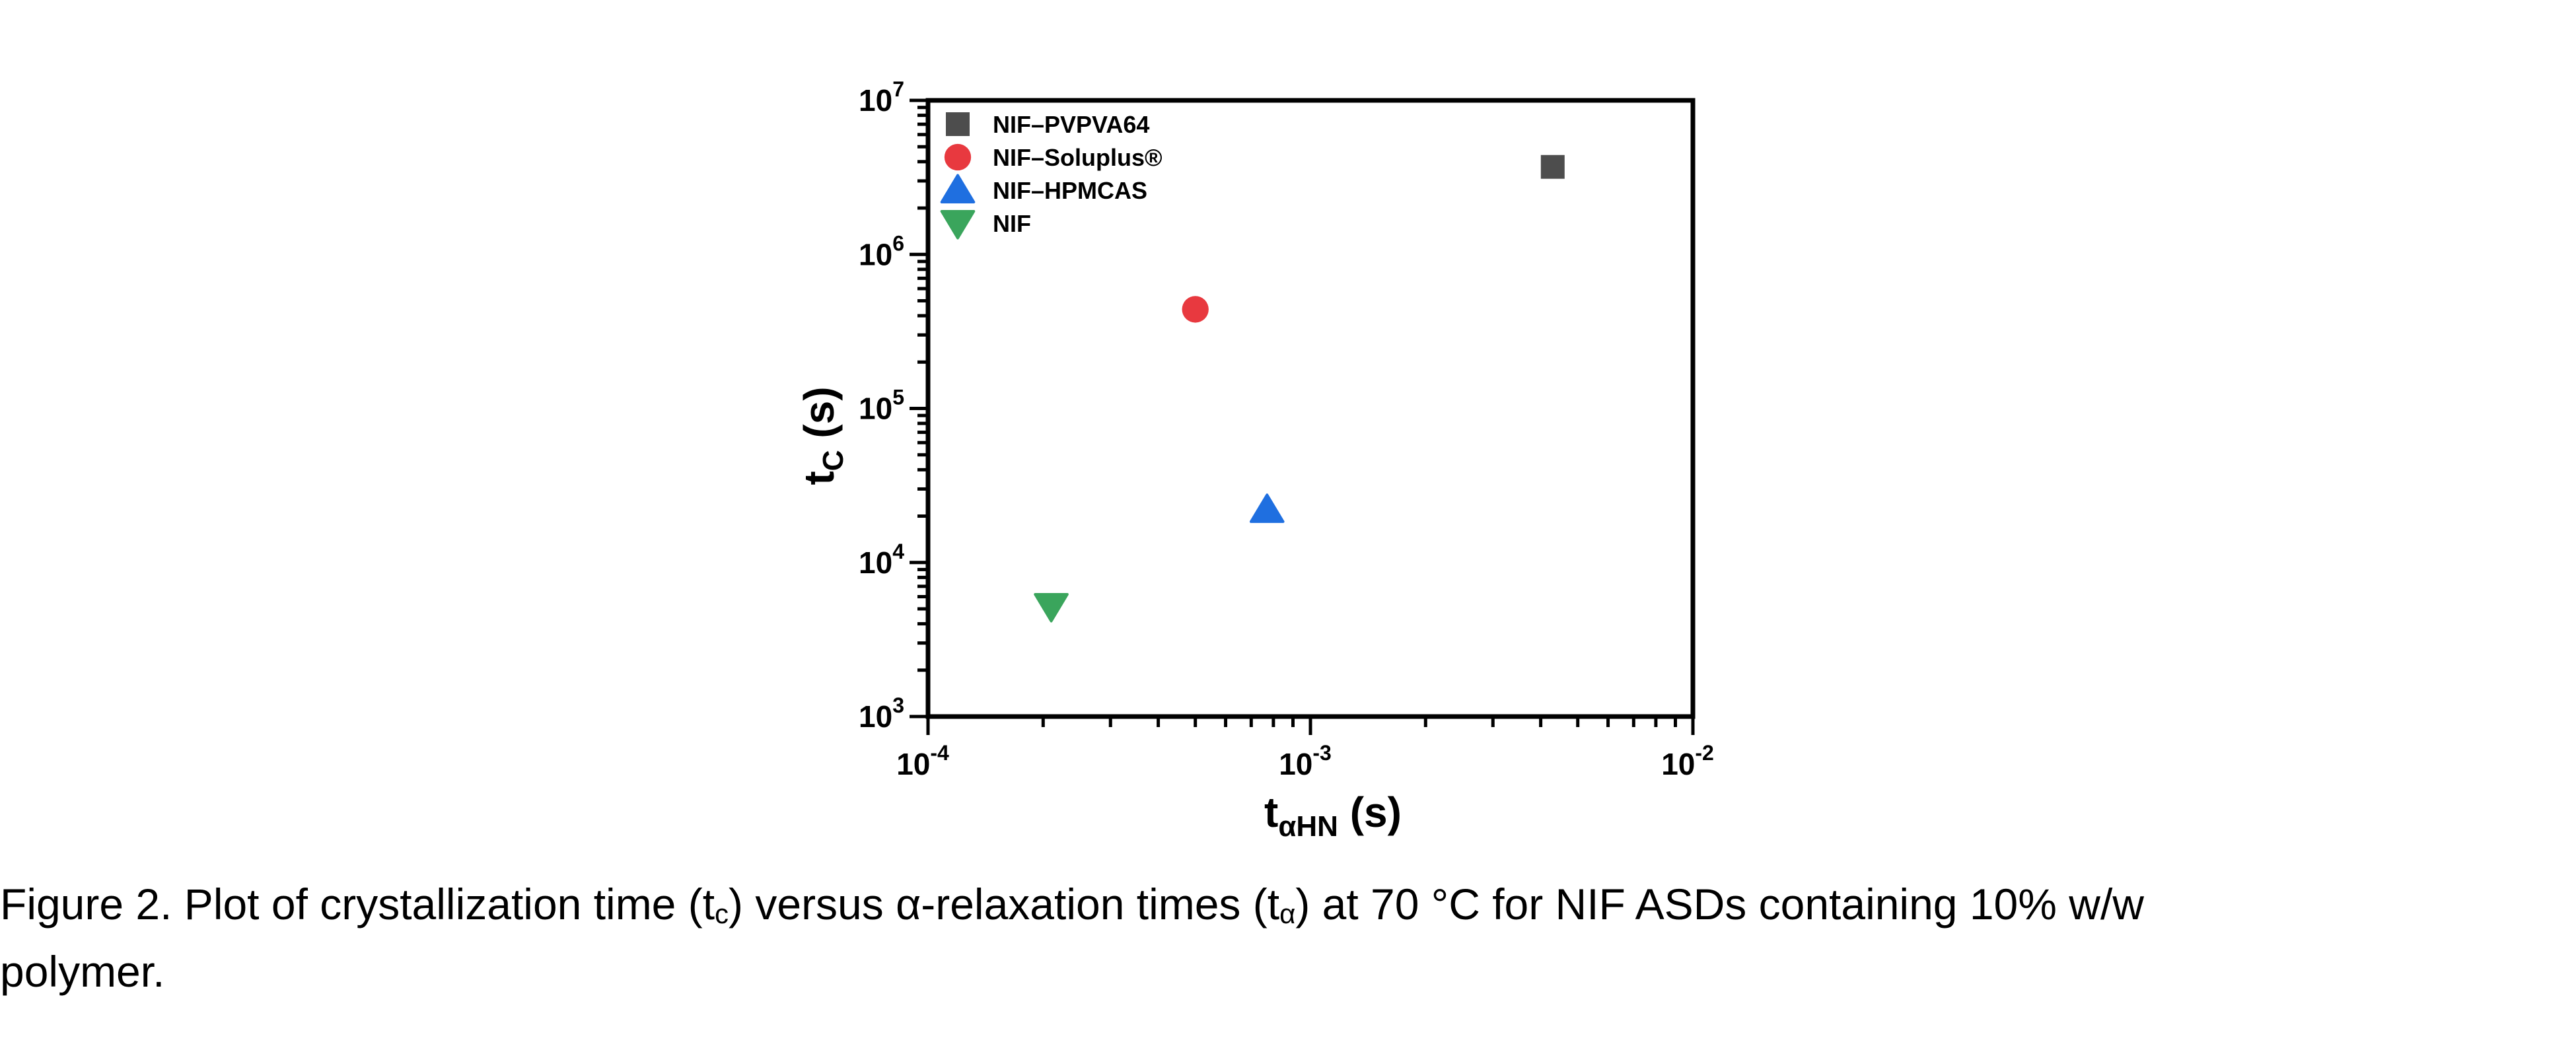 The width and height of the screenshot is (2576, 1052). What do you see at coordinates (833, 460) in the screenshot?
I see `y-axis-label-sub: C` at bounding box center [833, 460].